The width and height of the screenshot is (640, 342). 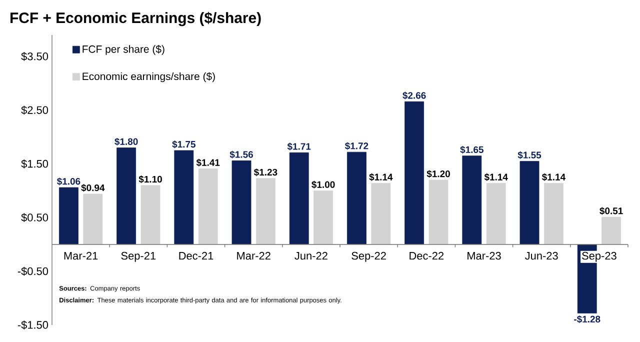 What do you see at coordinates (369, 257) in the screenshot?
I see `x-tick-label: Sep-22` at bounding box center [369, 257].